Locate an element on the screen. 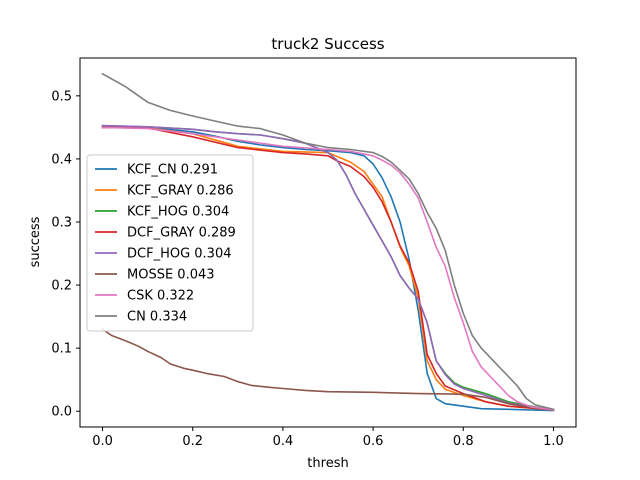 This screenshot has width=640, height=480. legend-entry: CSK 0.322 is located at coordinates (160, 296).